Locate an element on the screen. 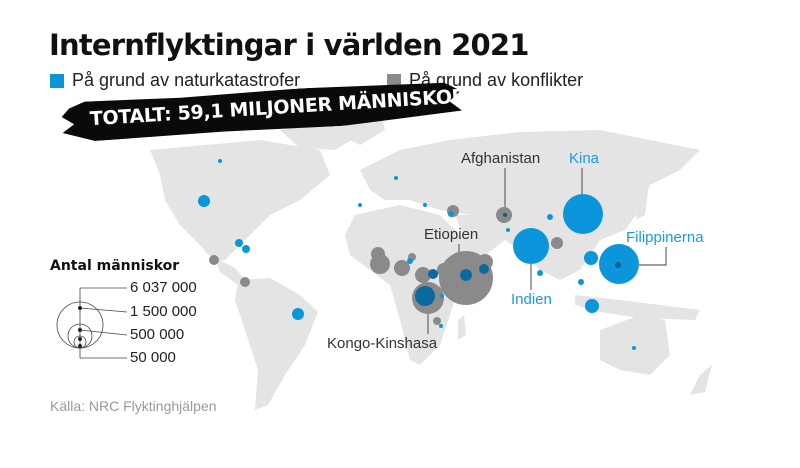  label-etiopien: Etiopien is located at coordinates (451, 234).